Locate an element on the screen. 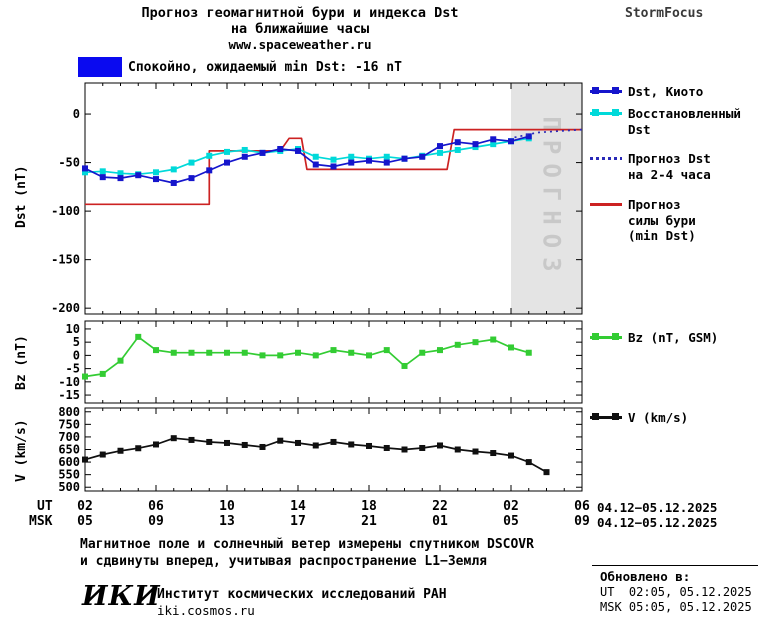  svg-text: 750 is located at coordinates (69, 424).